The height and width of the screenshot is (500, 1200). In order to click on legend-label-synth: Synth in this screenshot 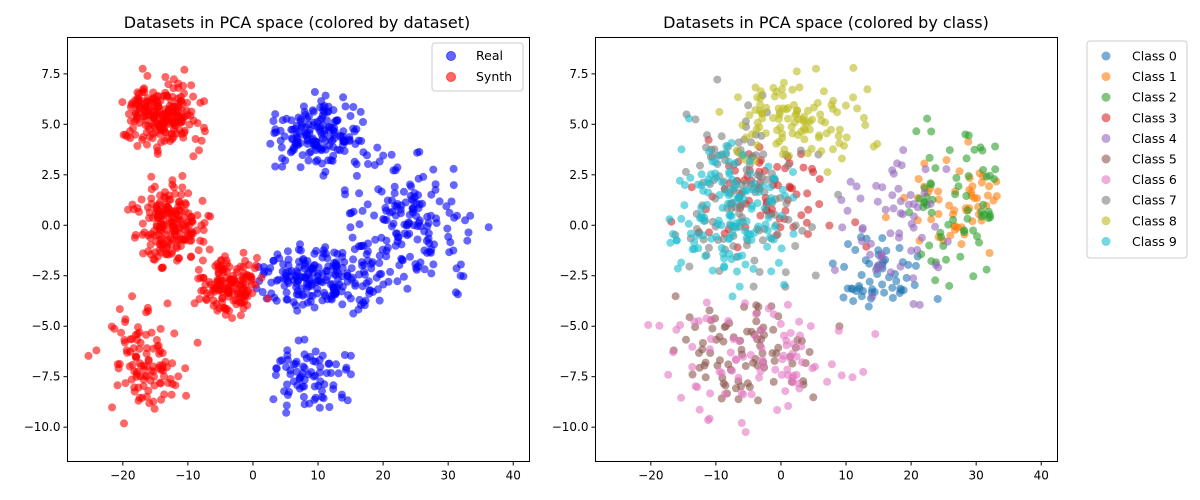, I will do `click(494, 76)`.